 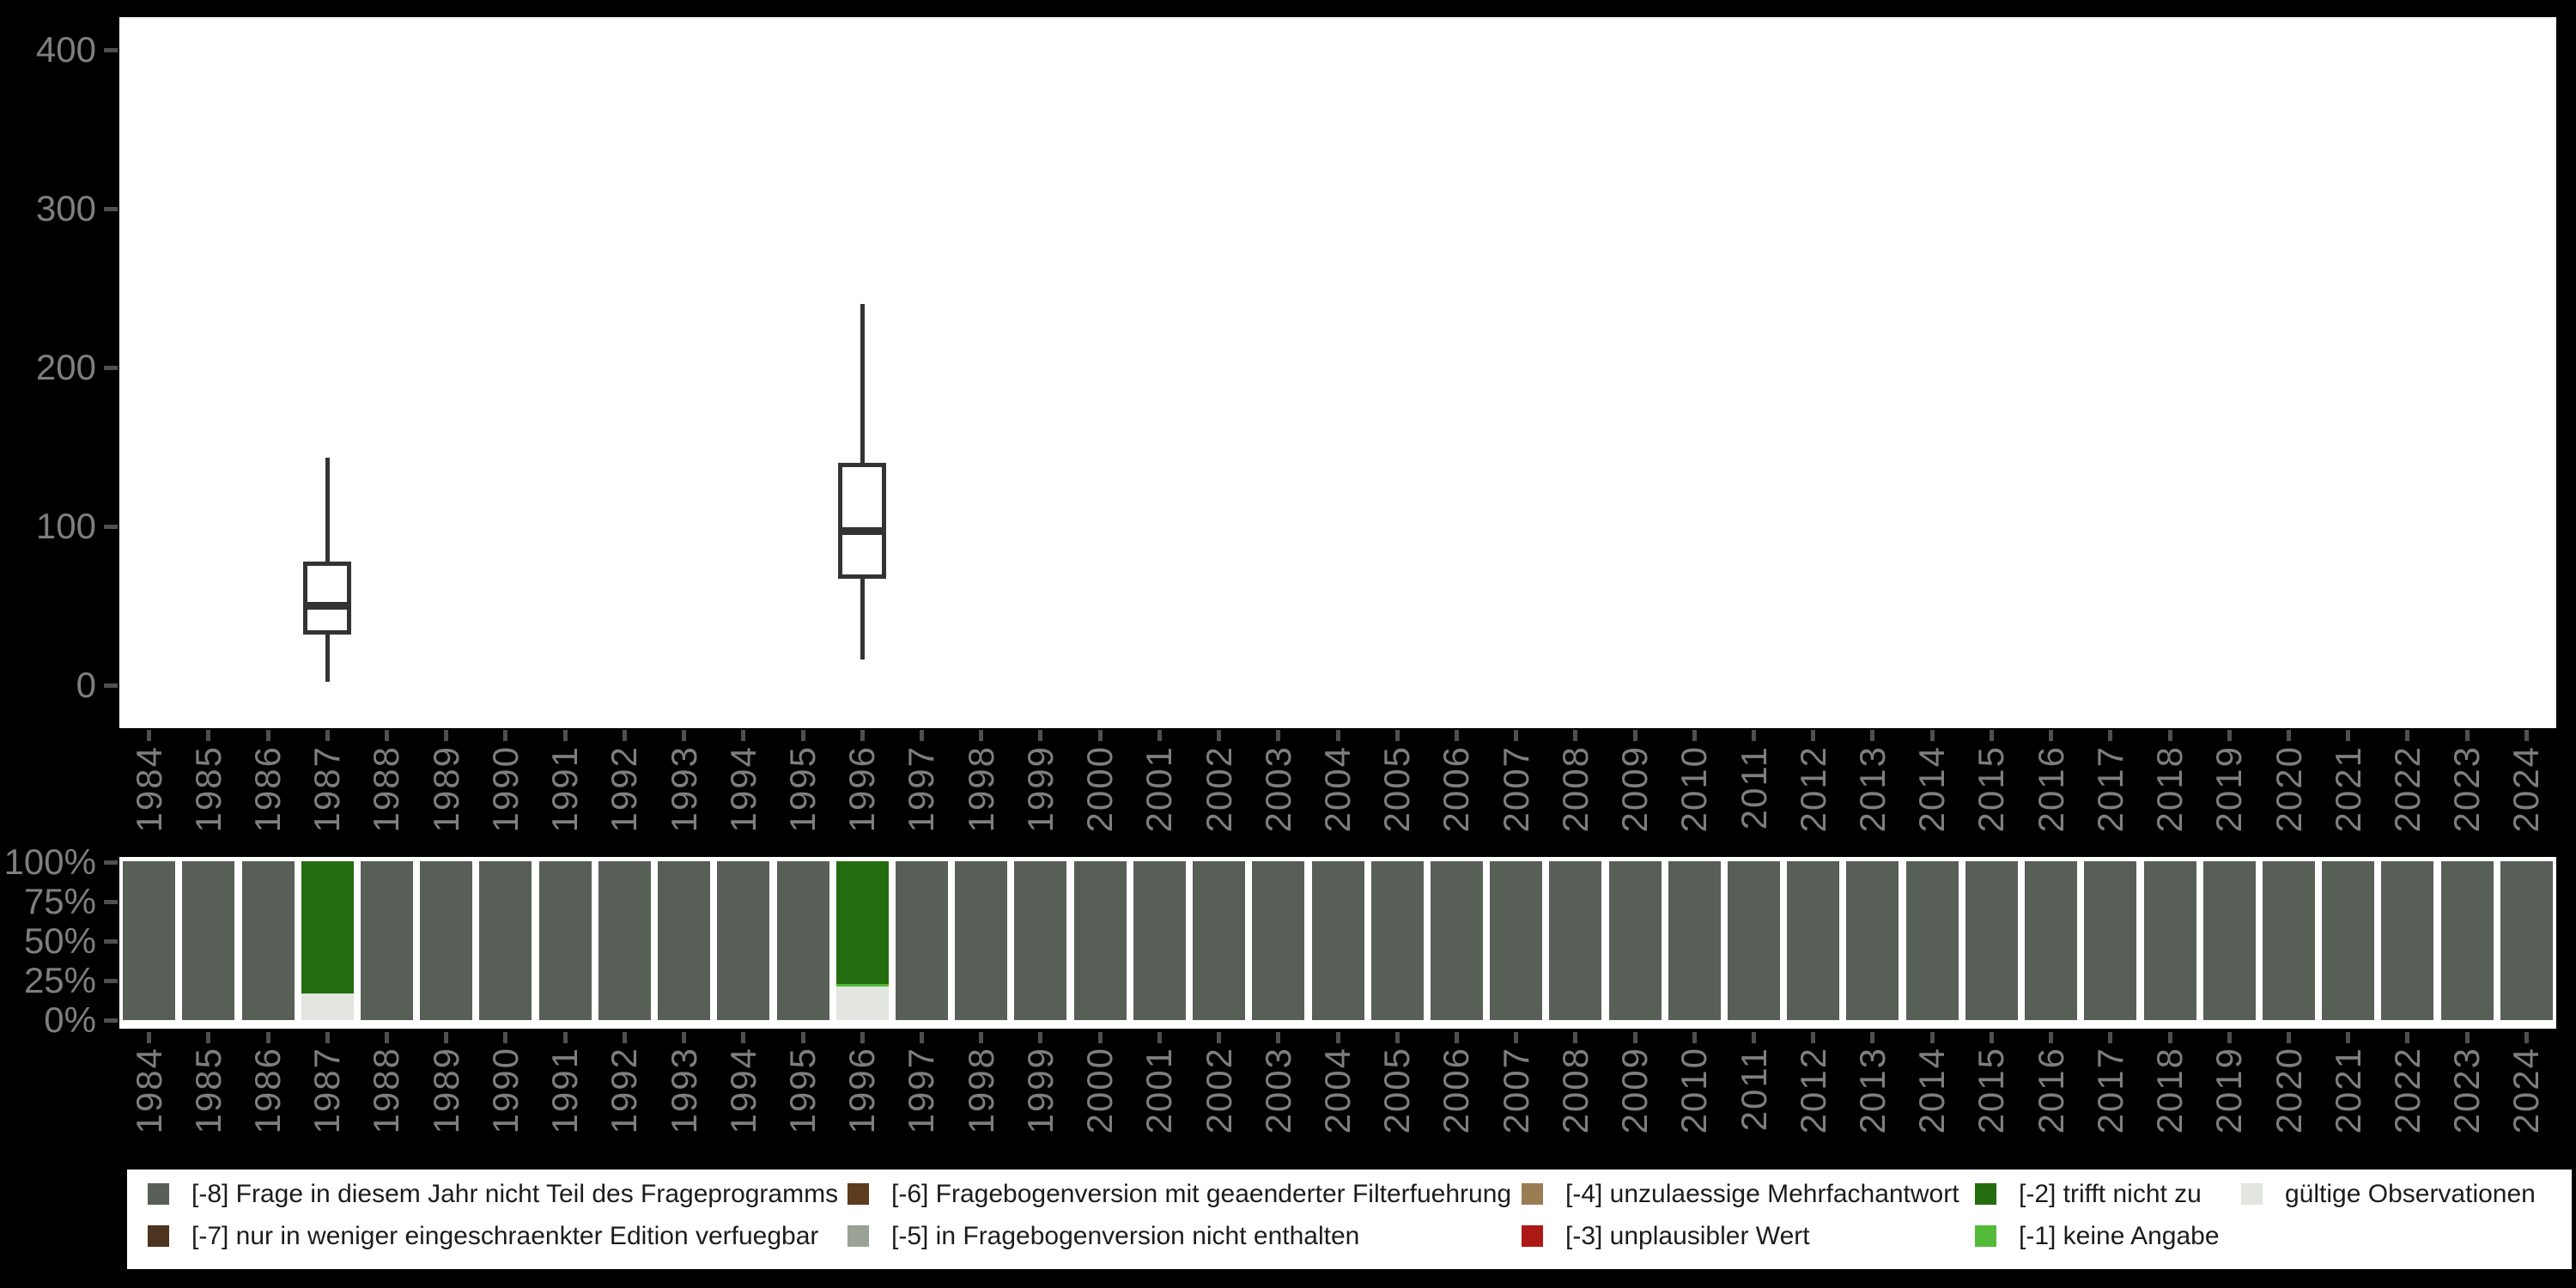 What do you see at coordinates (2348, 1105) in the screenshot?
I see `x-axis-label-bottom: 2021` at bounding box center [2348, 1105].